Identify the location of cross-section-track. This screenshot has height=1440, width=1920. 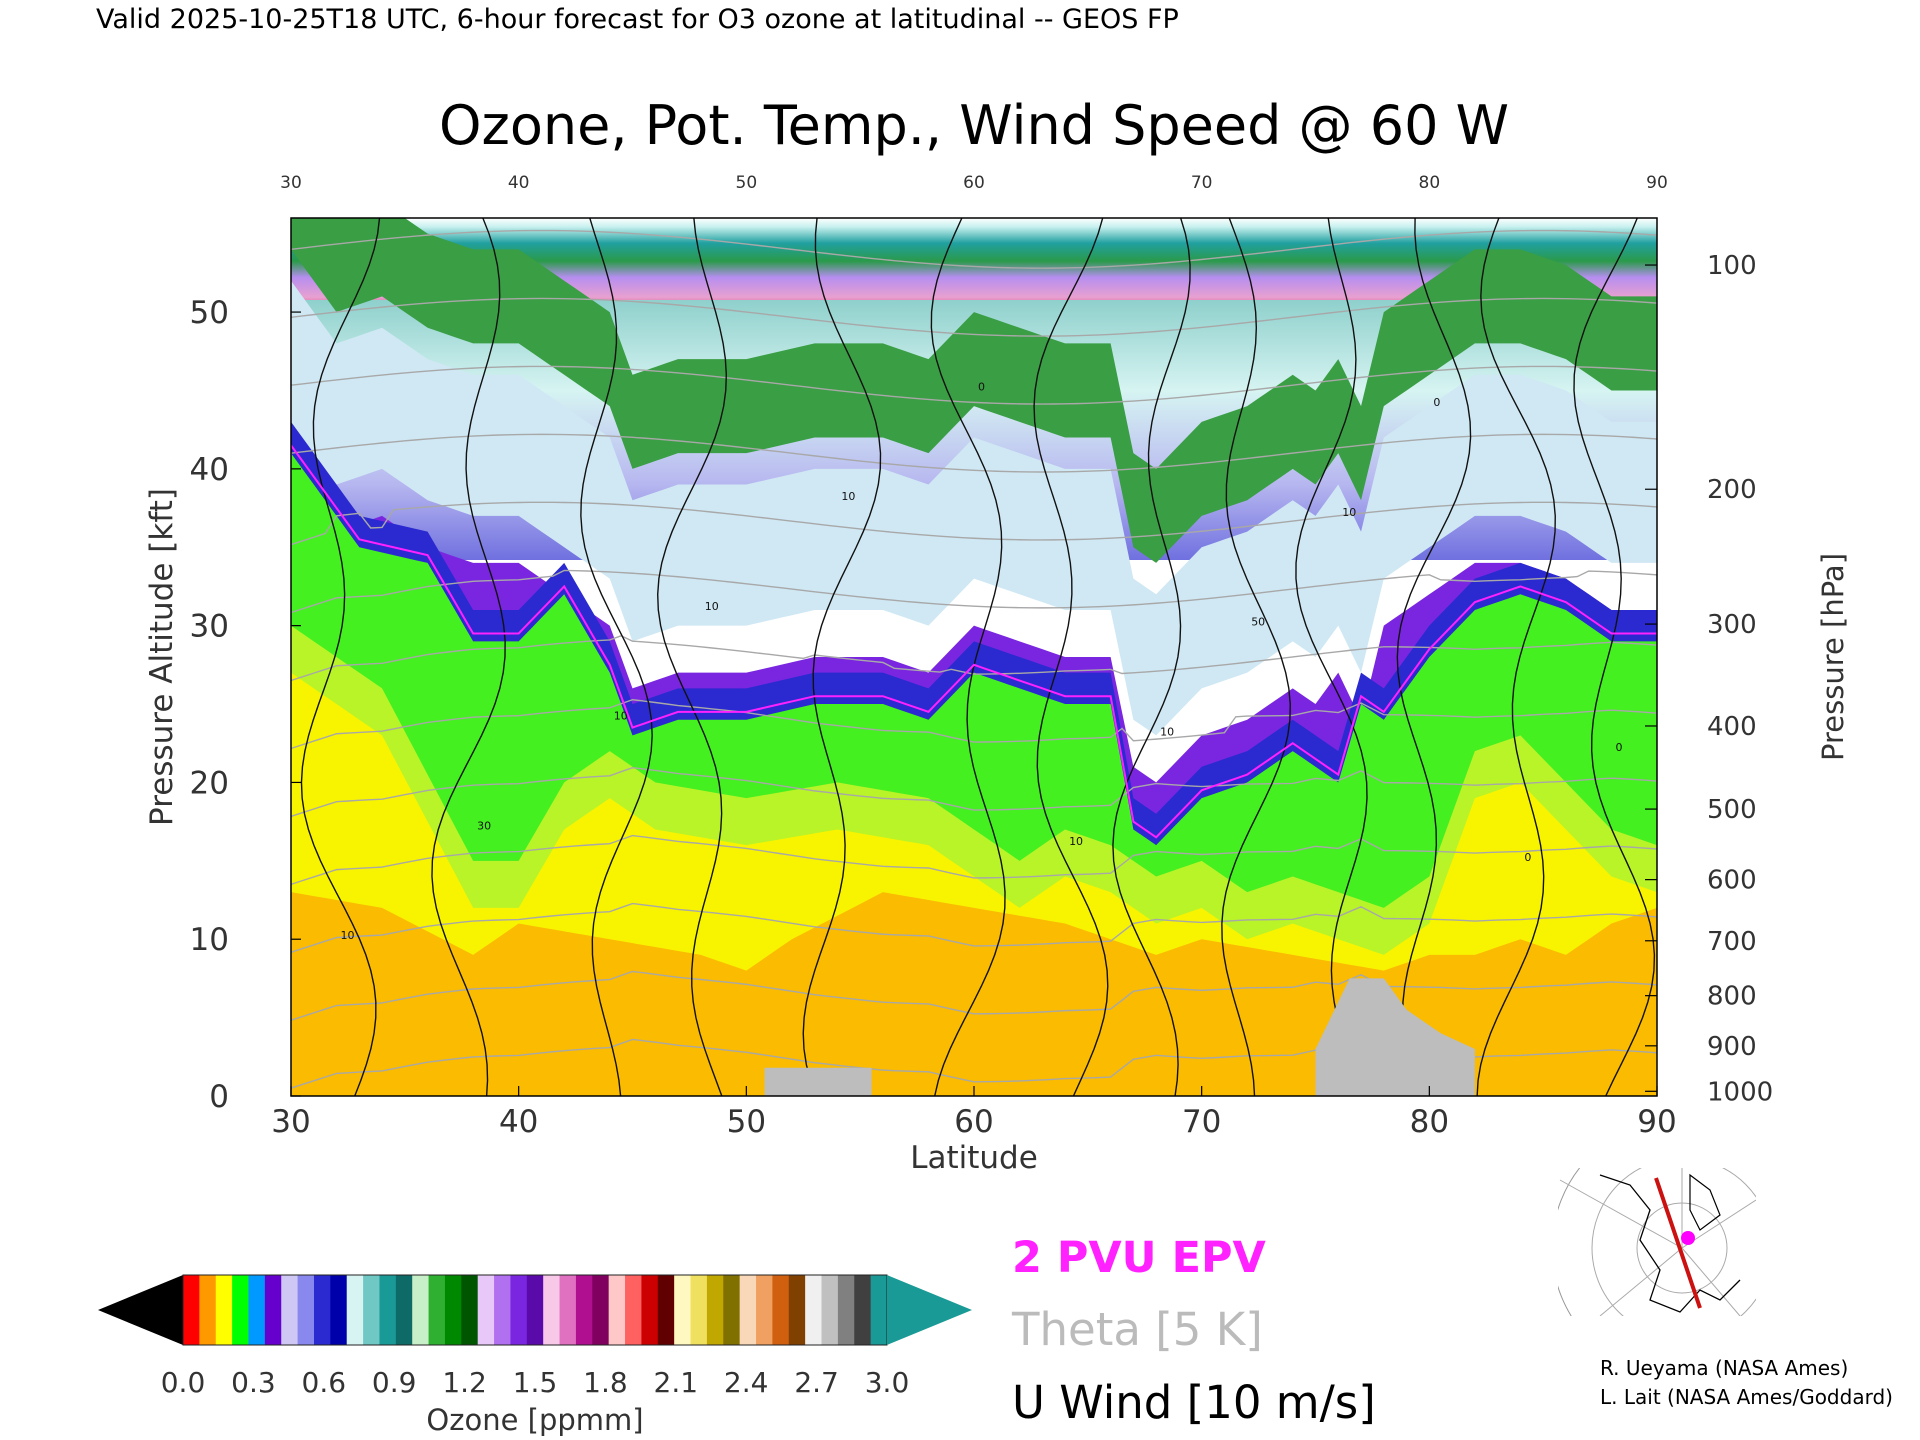
(1678, 1243).